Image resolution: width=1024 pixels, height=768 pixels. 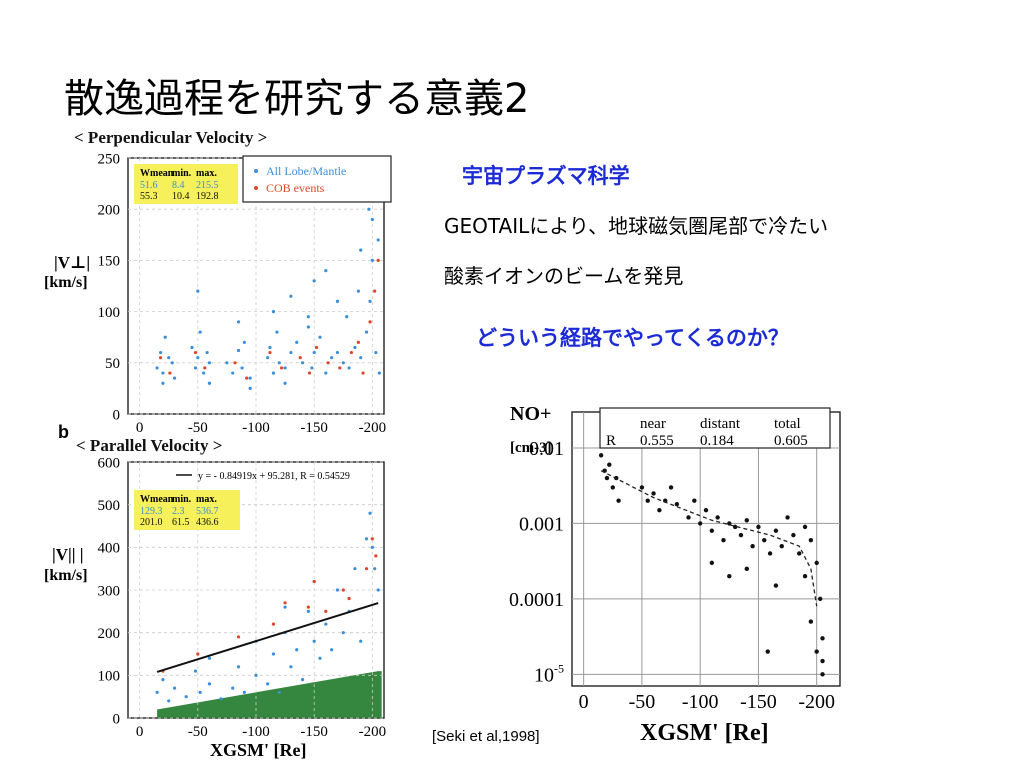 What do you see at coordinates (791, 441) in the screenshot?
I see `stats-cell: 0.605` at bounding box center [791, 441].